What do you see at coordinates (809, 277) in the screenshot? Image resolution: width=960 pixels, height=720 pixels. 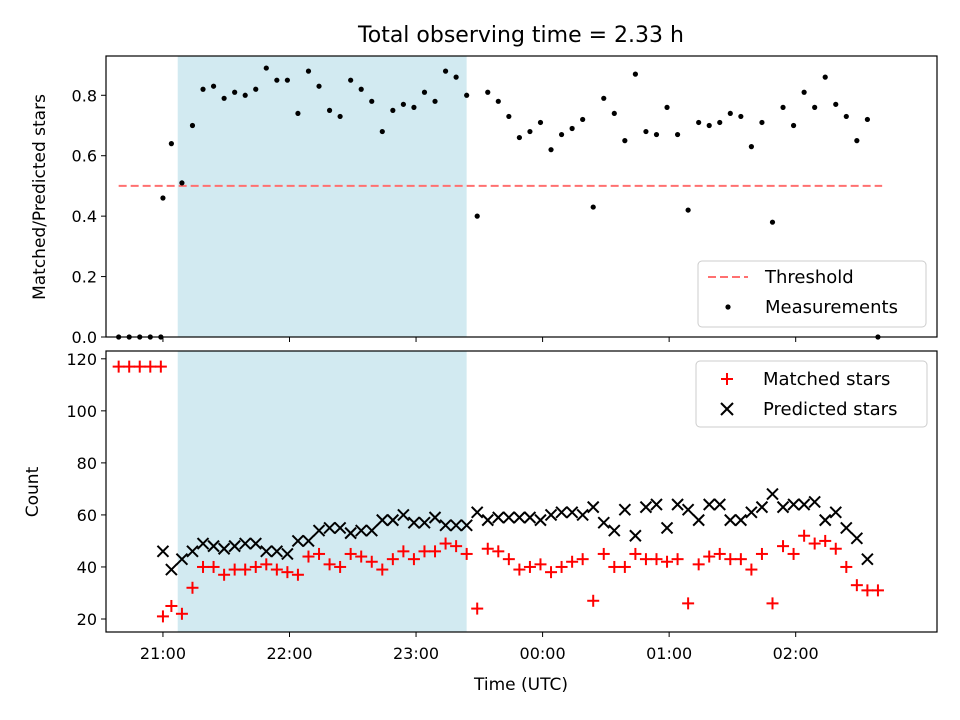 I see `legend-threshold-label: Threshold` at bounding box center [809, 277].